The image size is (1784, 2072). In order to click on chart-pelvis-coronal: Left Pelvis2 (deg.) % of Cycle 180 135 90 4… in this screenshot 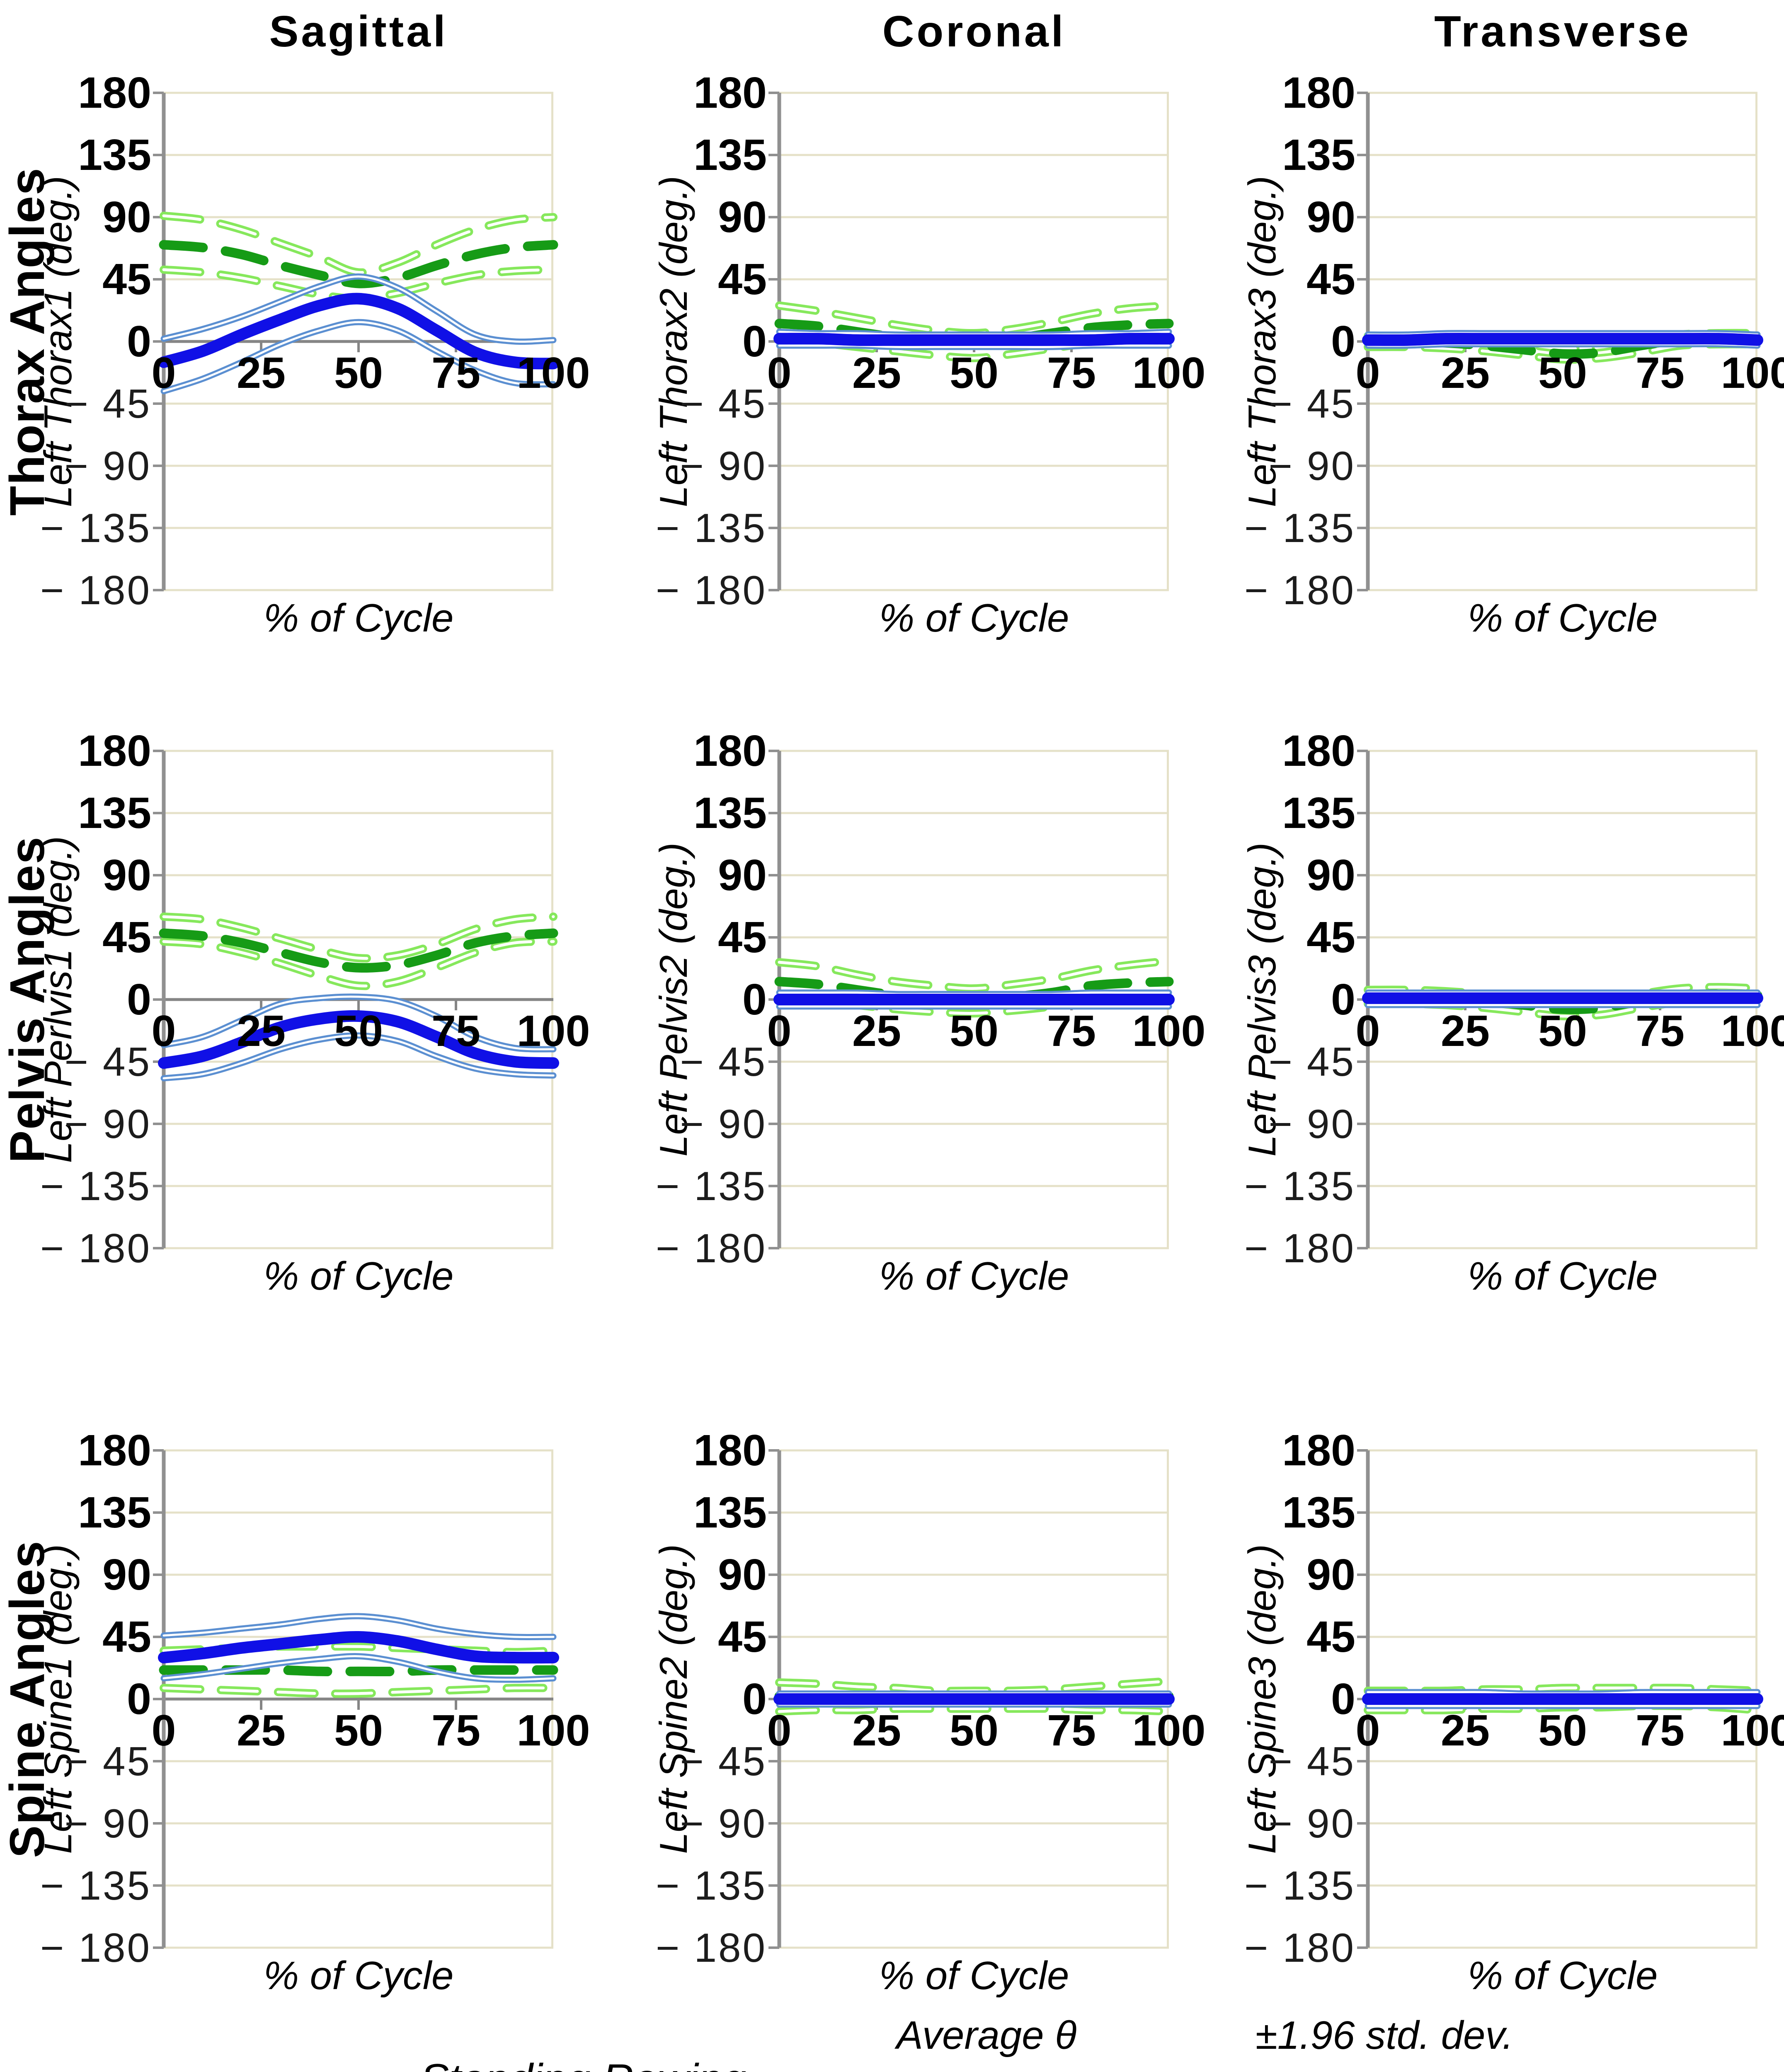, I will do `click(928, 1013)`.